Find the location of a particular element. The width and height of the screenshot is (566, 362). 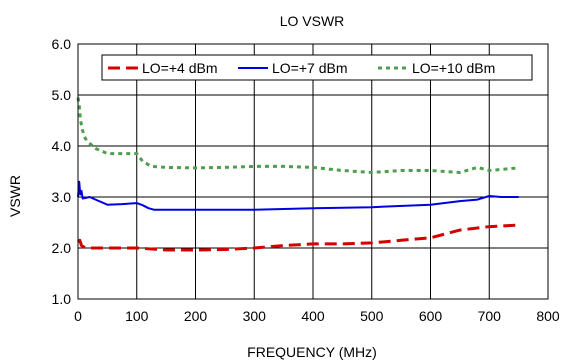

legend-box is located at coordinates (317, 67).